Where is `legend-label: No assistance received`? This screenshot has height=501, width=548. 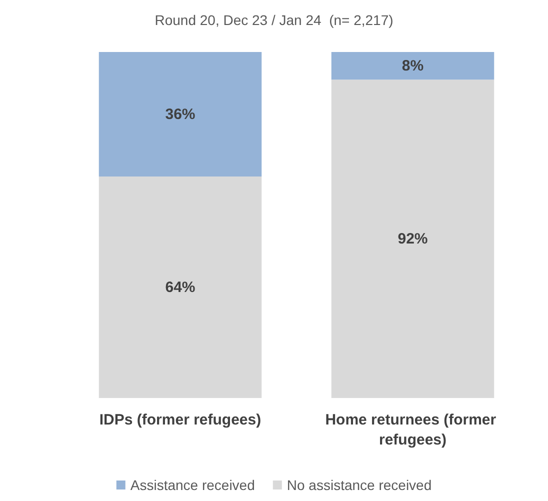
legend-label: No assistance received is located at coordinates (359, 485).